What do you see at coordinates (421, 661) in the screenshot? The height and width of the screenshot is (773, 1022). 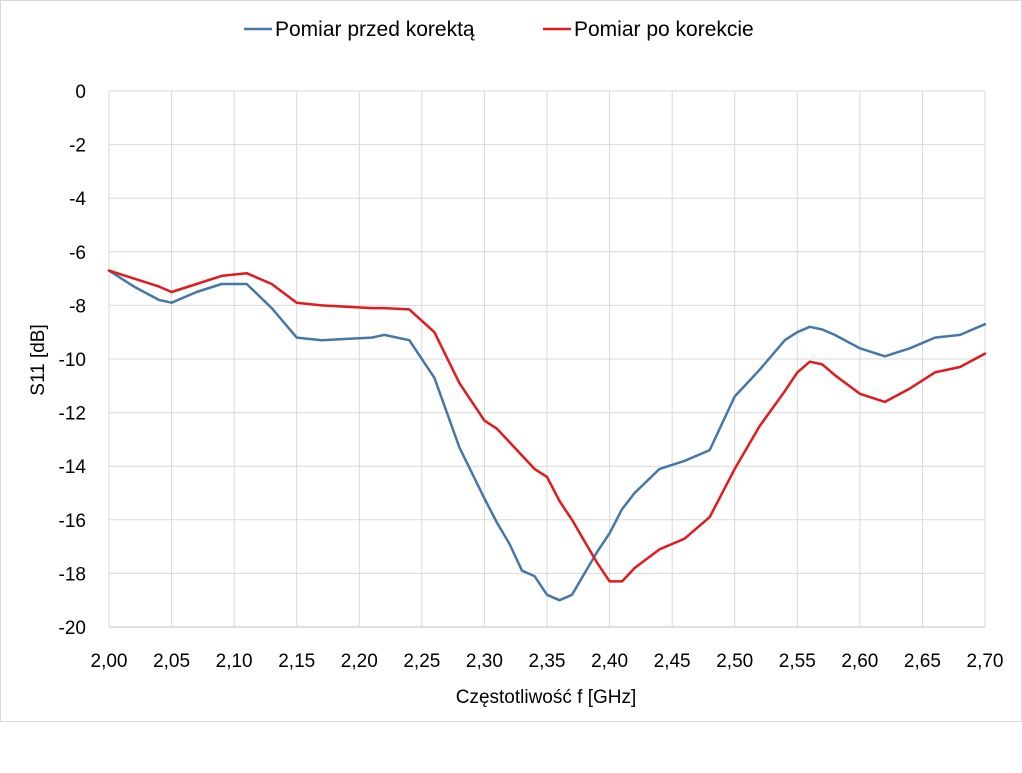 I see `x-tick-label: 2,25` at bounding box center [421, 661].